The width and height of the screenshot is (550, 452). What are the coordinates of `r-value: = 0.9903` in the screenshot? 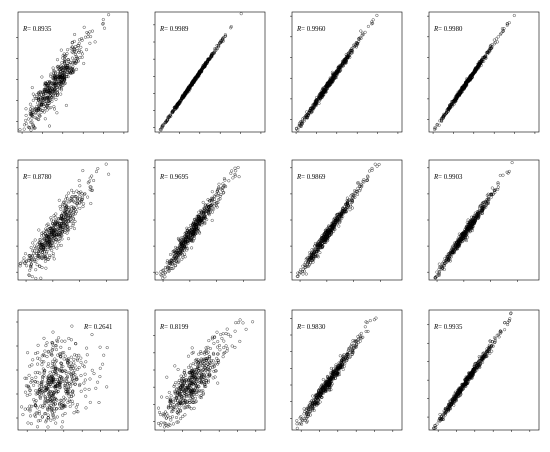 It's located at (450, 177).